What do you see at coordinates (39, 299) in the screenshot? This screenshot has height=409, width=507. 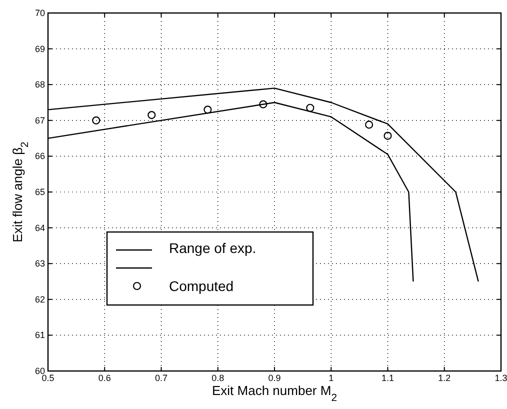 I see `y-tick-label: 62` at bounding box center [39, 299].